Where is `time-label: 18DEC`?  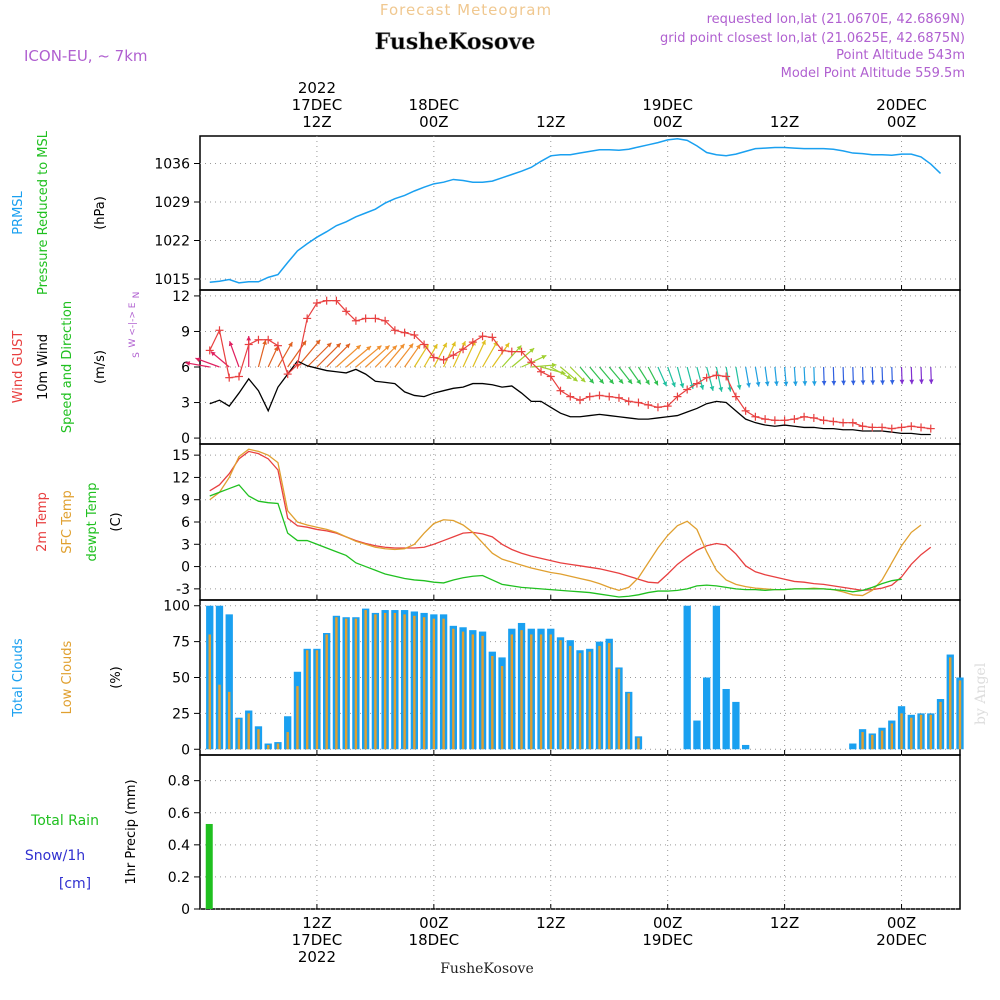 time-label: 18DEC is located at coordinates (434, 105).